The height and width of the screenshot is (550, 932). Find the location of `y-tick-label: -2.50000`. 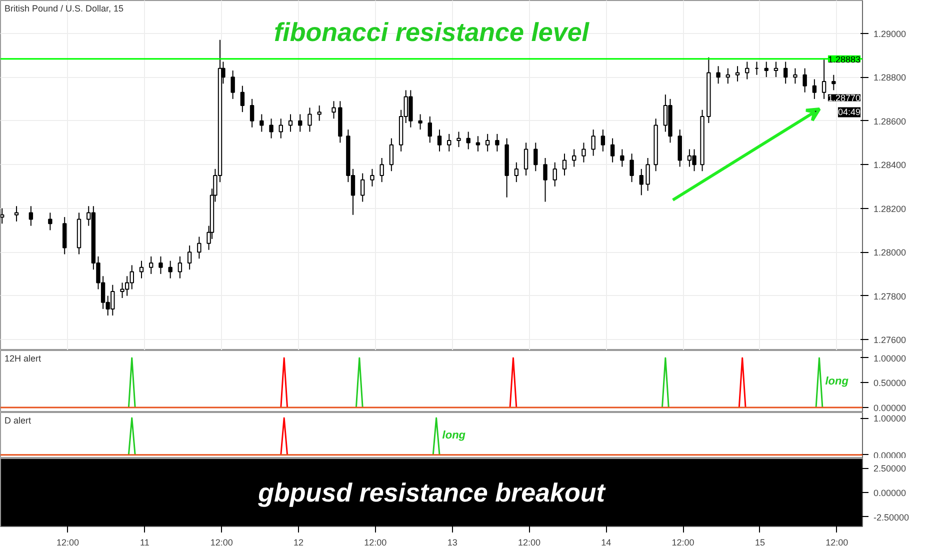

y-tick-label: -2.50000 is located at coordinates (892, 517).